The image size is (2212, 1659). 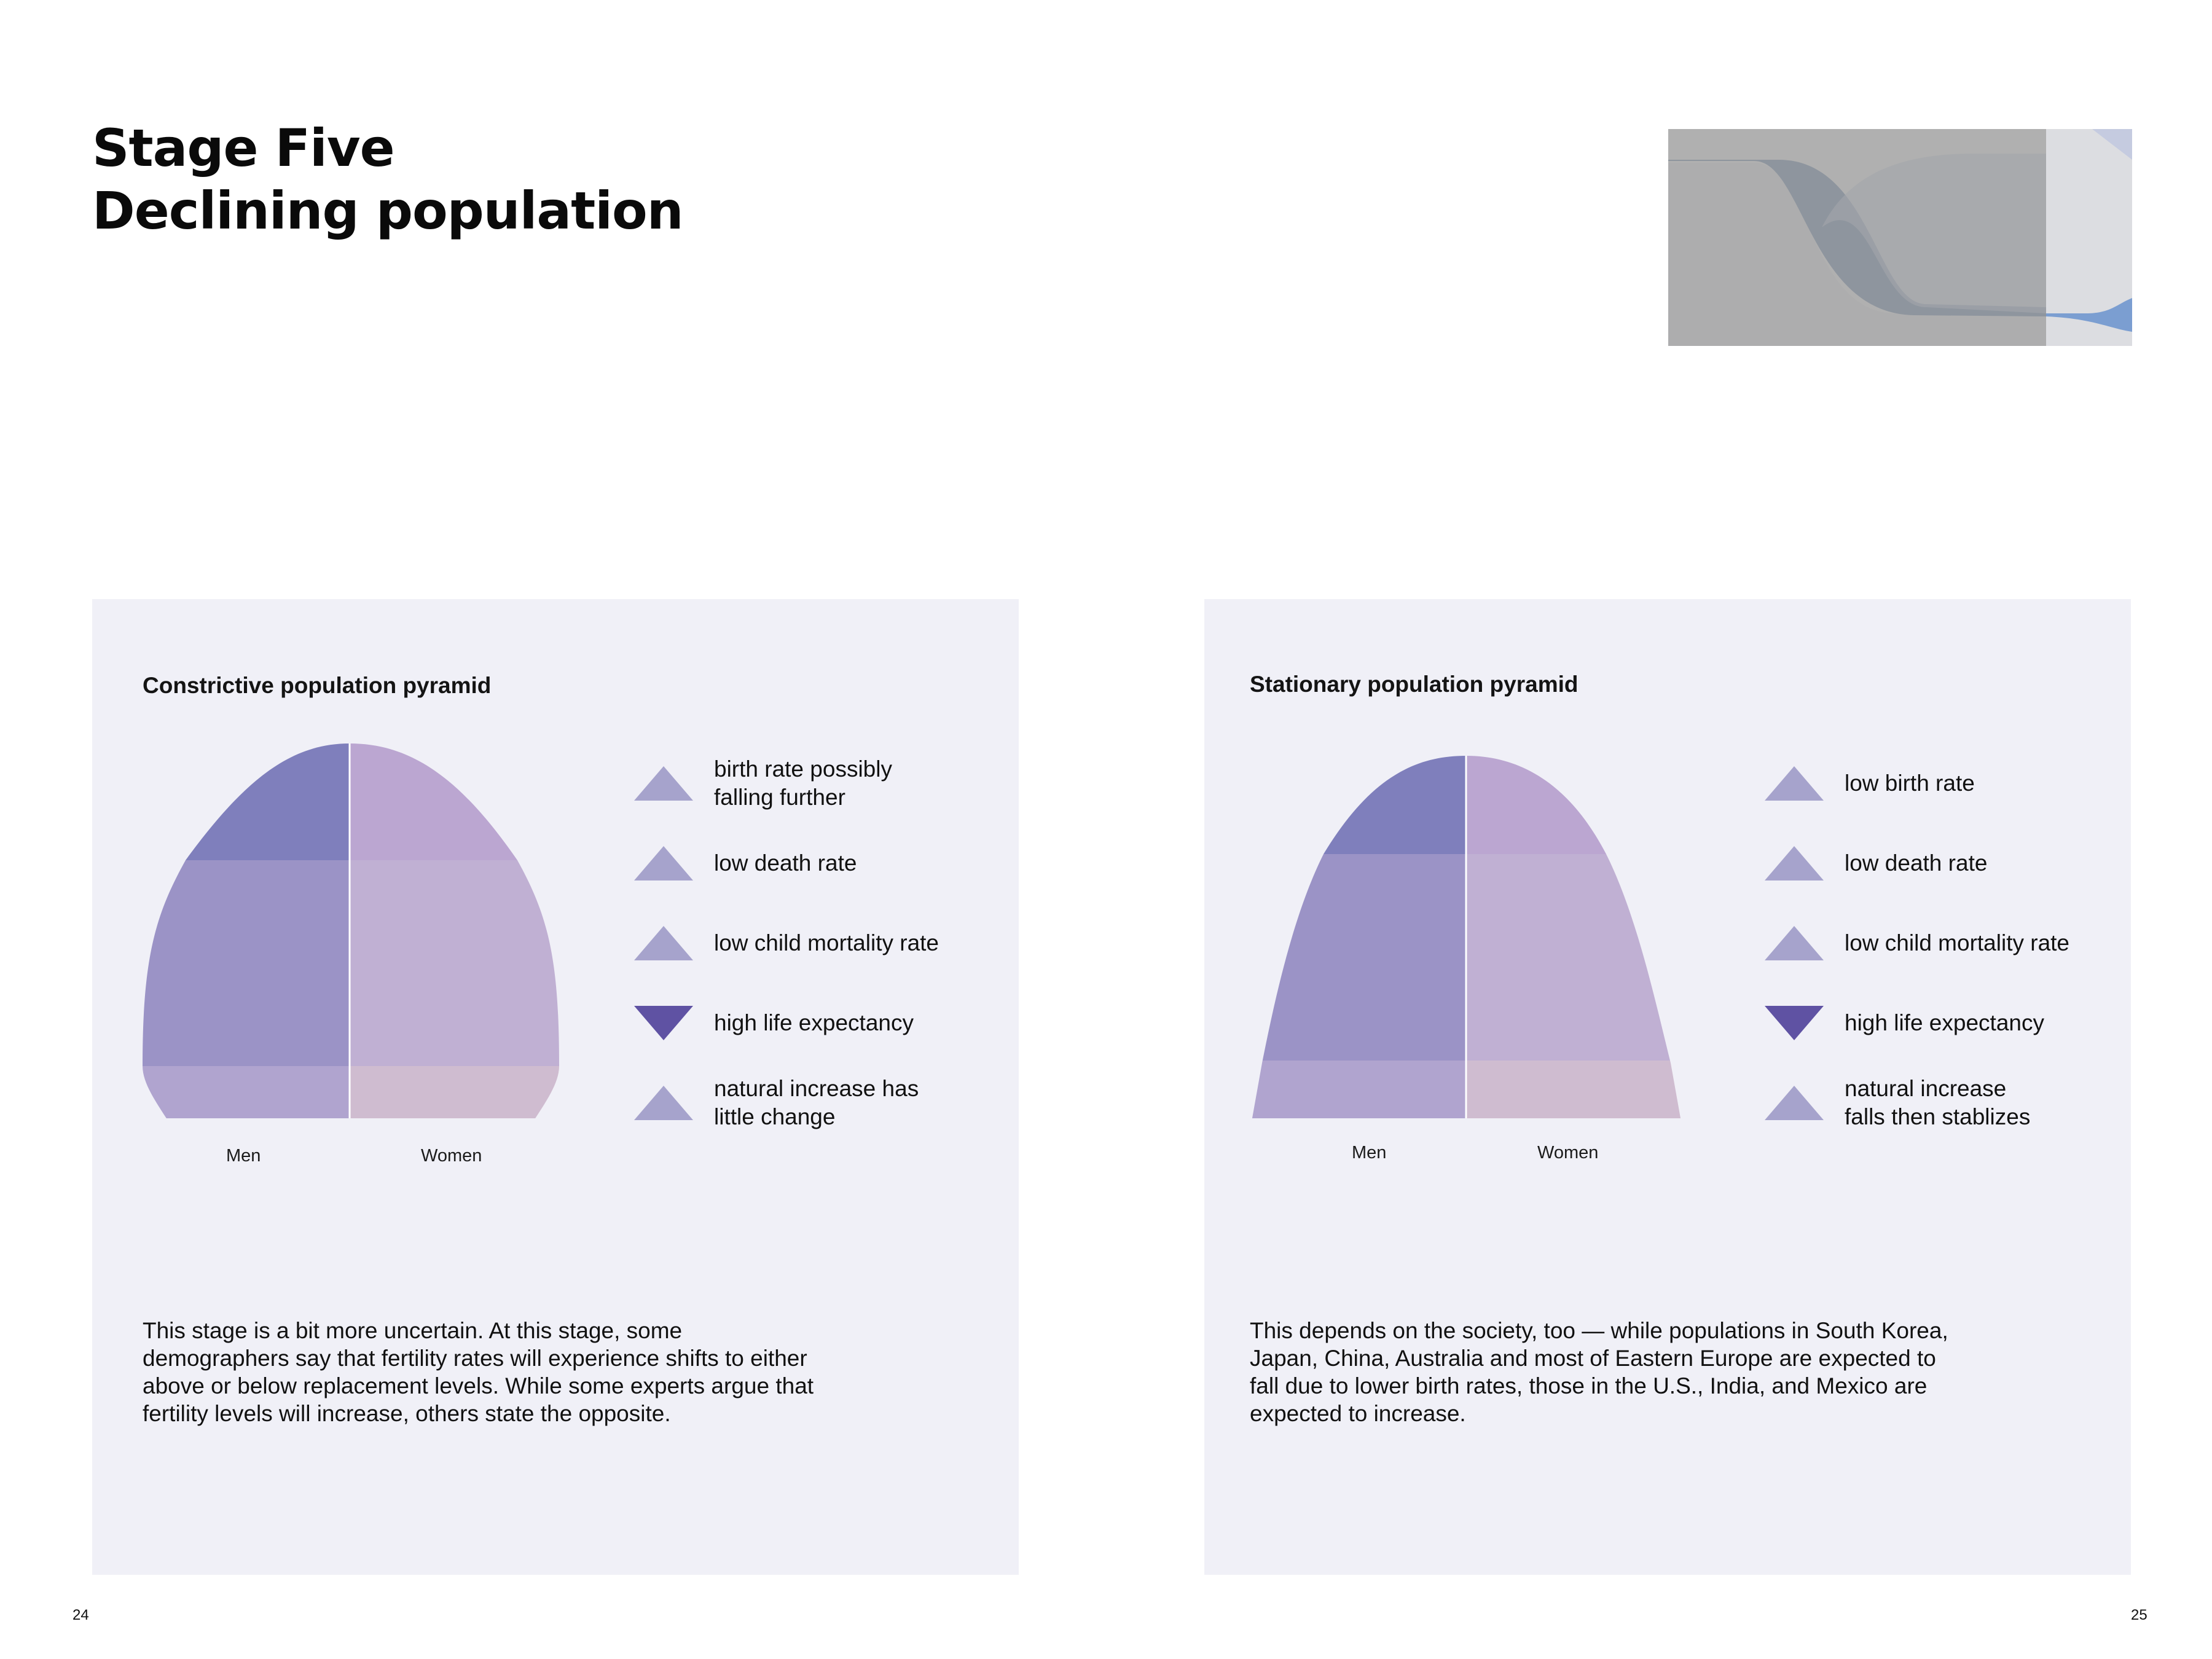 What do you see at coordinates (81, 1615) in the screenshot?
I see `page-number-left: 24` at bounding box center [81, 1615].